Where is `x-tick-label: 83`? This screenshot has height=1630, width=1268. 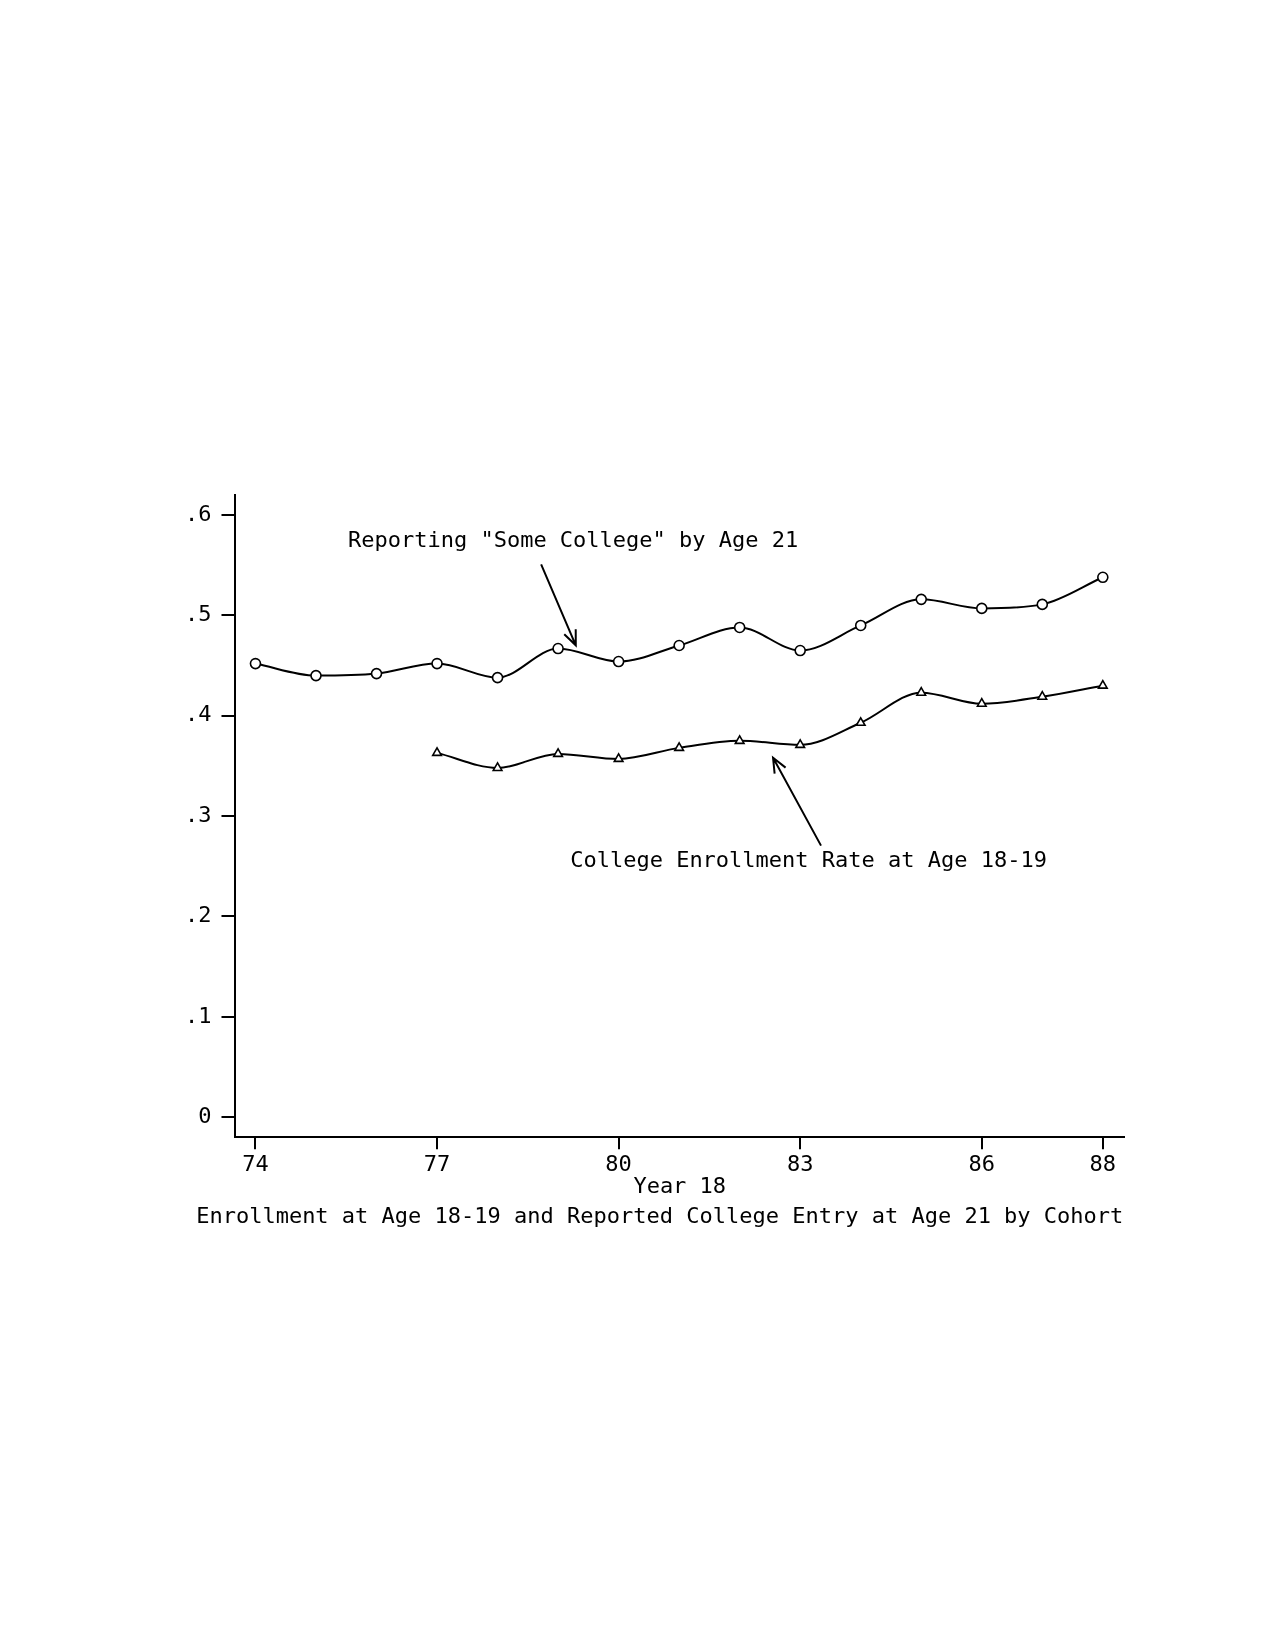
x-tick-label: 83 is located at coordinates (800, 1164).